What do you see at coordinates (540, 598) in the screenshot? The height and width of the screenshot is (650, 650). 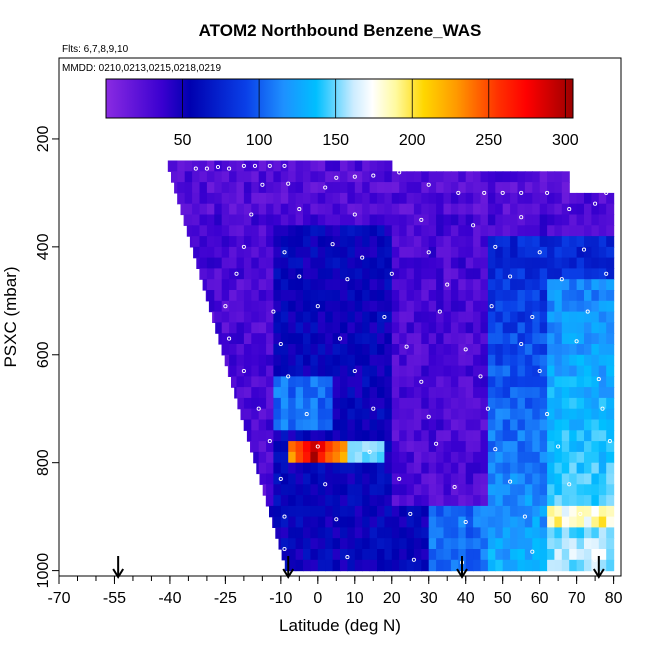 I see `x-tick-label: 60` at bounding box center [540, 598].